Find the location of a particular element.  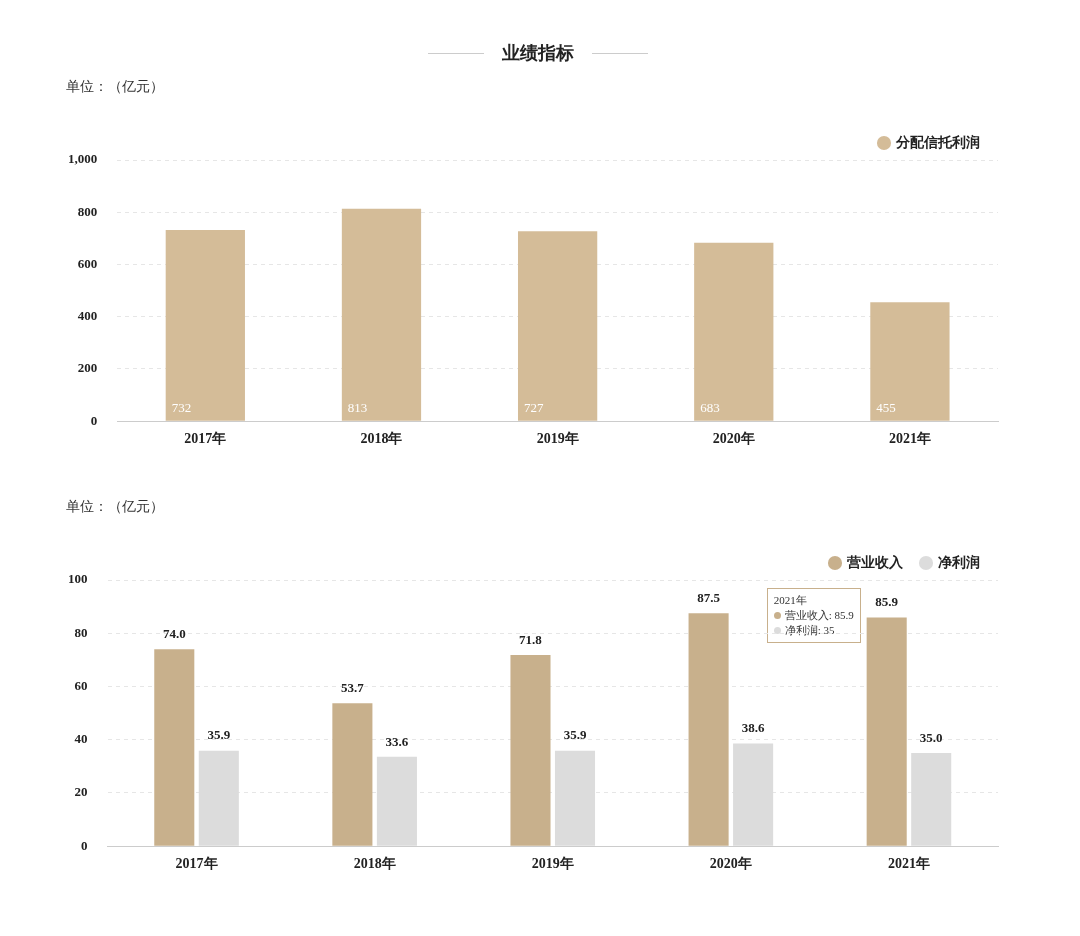

annotation: 2021年 is located at coordinates (790, 600).